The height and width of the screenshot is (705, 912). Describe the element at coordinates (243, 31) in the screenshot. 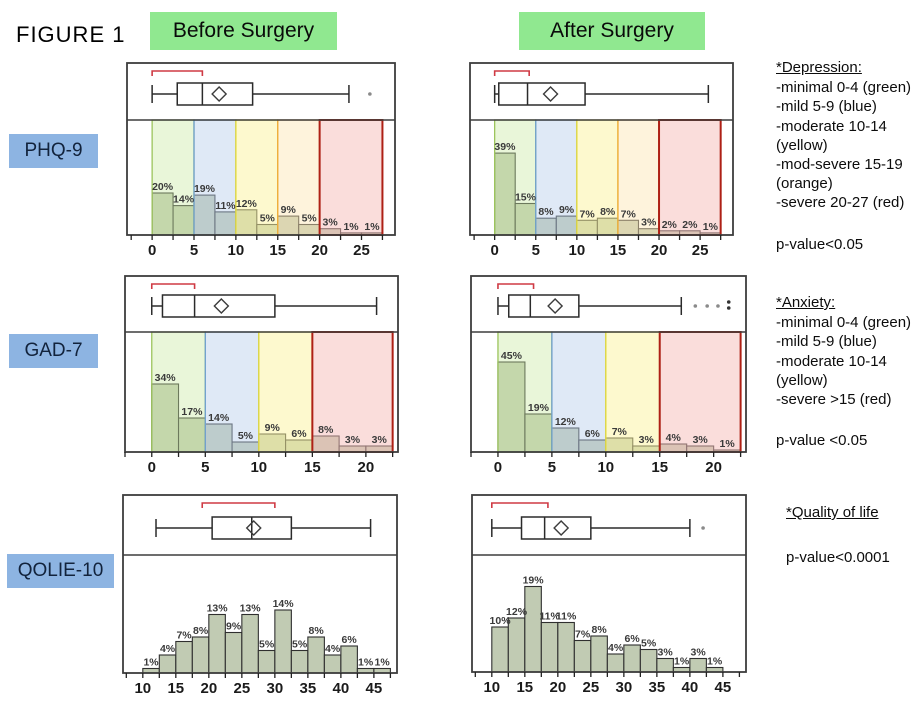

I see `column-header-before-surgery: Before Surgery` at that location.